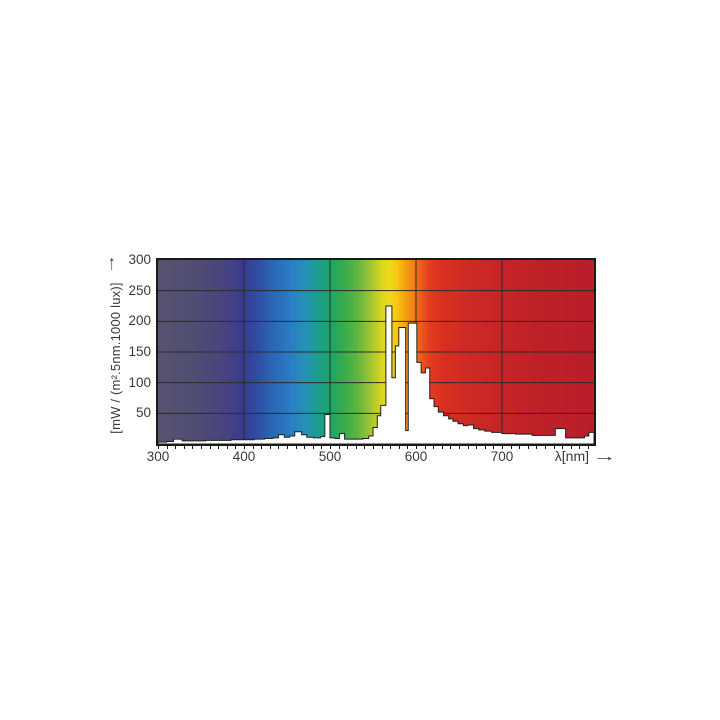  What do you see at coordinates (139, 351) in the screenshot?
I see `y-tick-label: 150` at bounding box center [139, 351].